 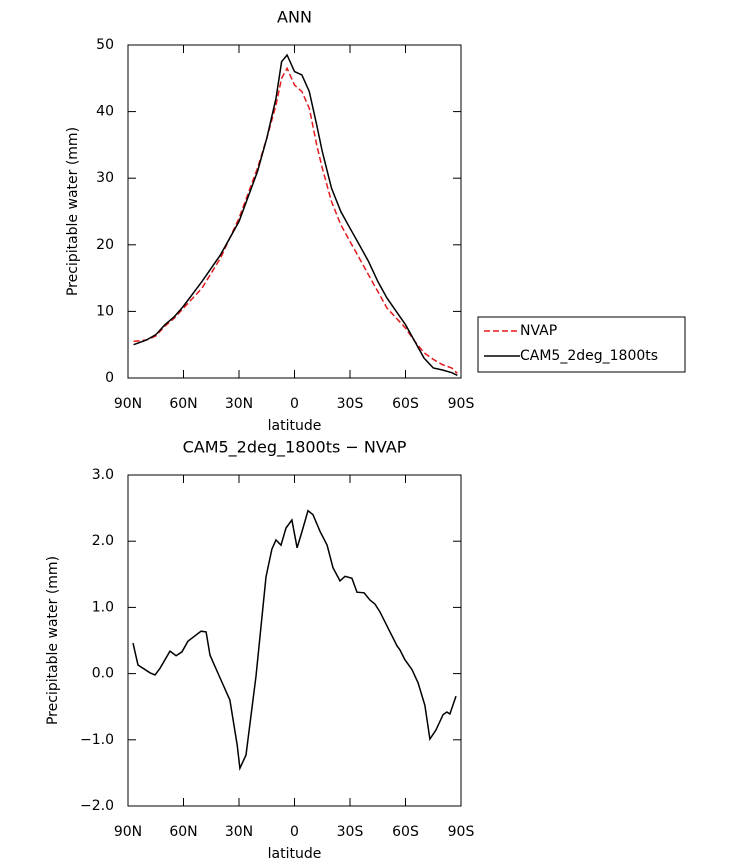 What do you see at coordinates (97, 806) in the screenshot?
I see `y-tick-label: −2.0` at bounding box center [97, 806].